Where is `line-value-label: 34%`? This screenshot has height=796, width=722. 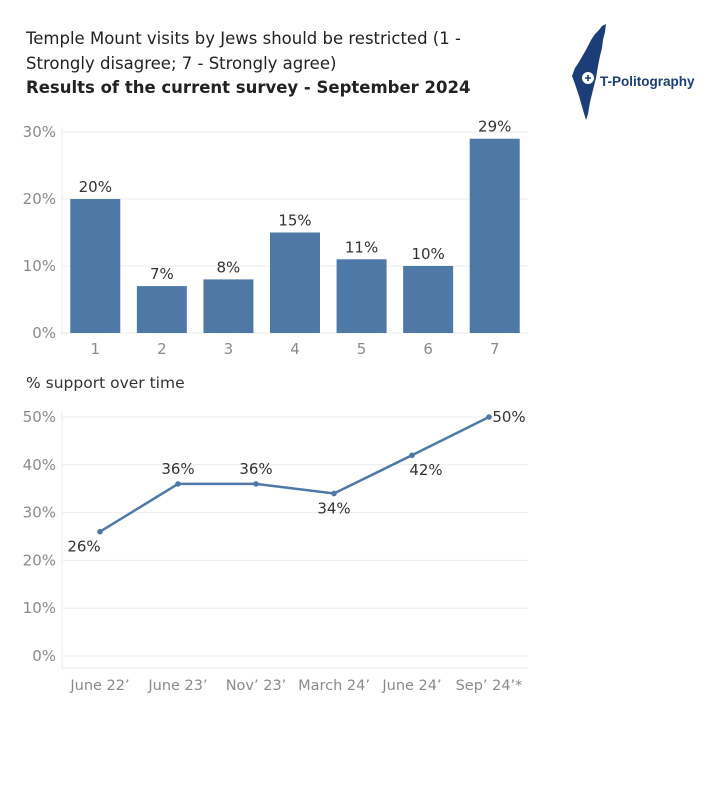
line-value-label: 34% is located at coordinates (333, 508).